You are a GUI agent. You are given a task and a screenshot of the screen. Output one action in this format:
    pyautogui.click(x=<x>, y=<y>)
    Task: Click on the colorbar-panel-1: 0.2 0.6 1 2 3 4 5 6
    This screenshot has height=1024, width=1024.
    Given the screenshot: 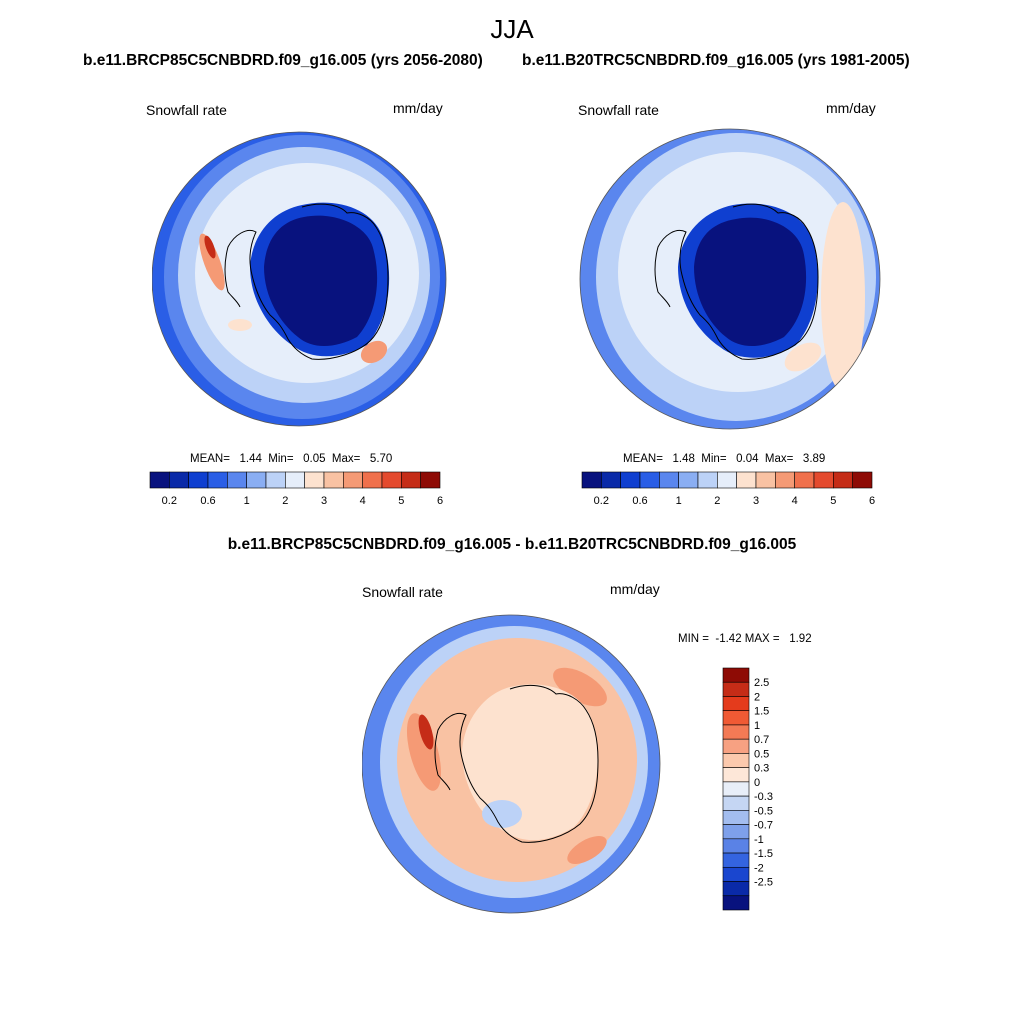 What is the action you would take?
    pyautogui.click(x=296, y=489)
    